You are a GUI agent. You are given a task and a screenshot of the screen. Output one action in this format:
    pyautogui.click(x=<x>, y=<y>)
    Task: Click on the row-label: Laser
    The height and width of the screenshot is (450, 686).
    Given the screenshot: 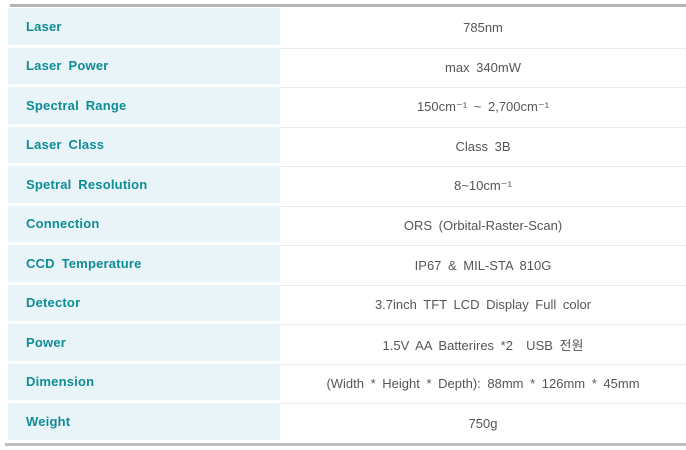 What is the action you would take?
    pyautogui.click(x=144, y=28)
    